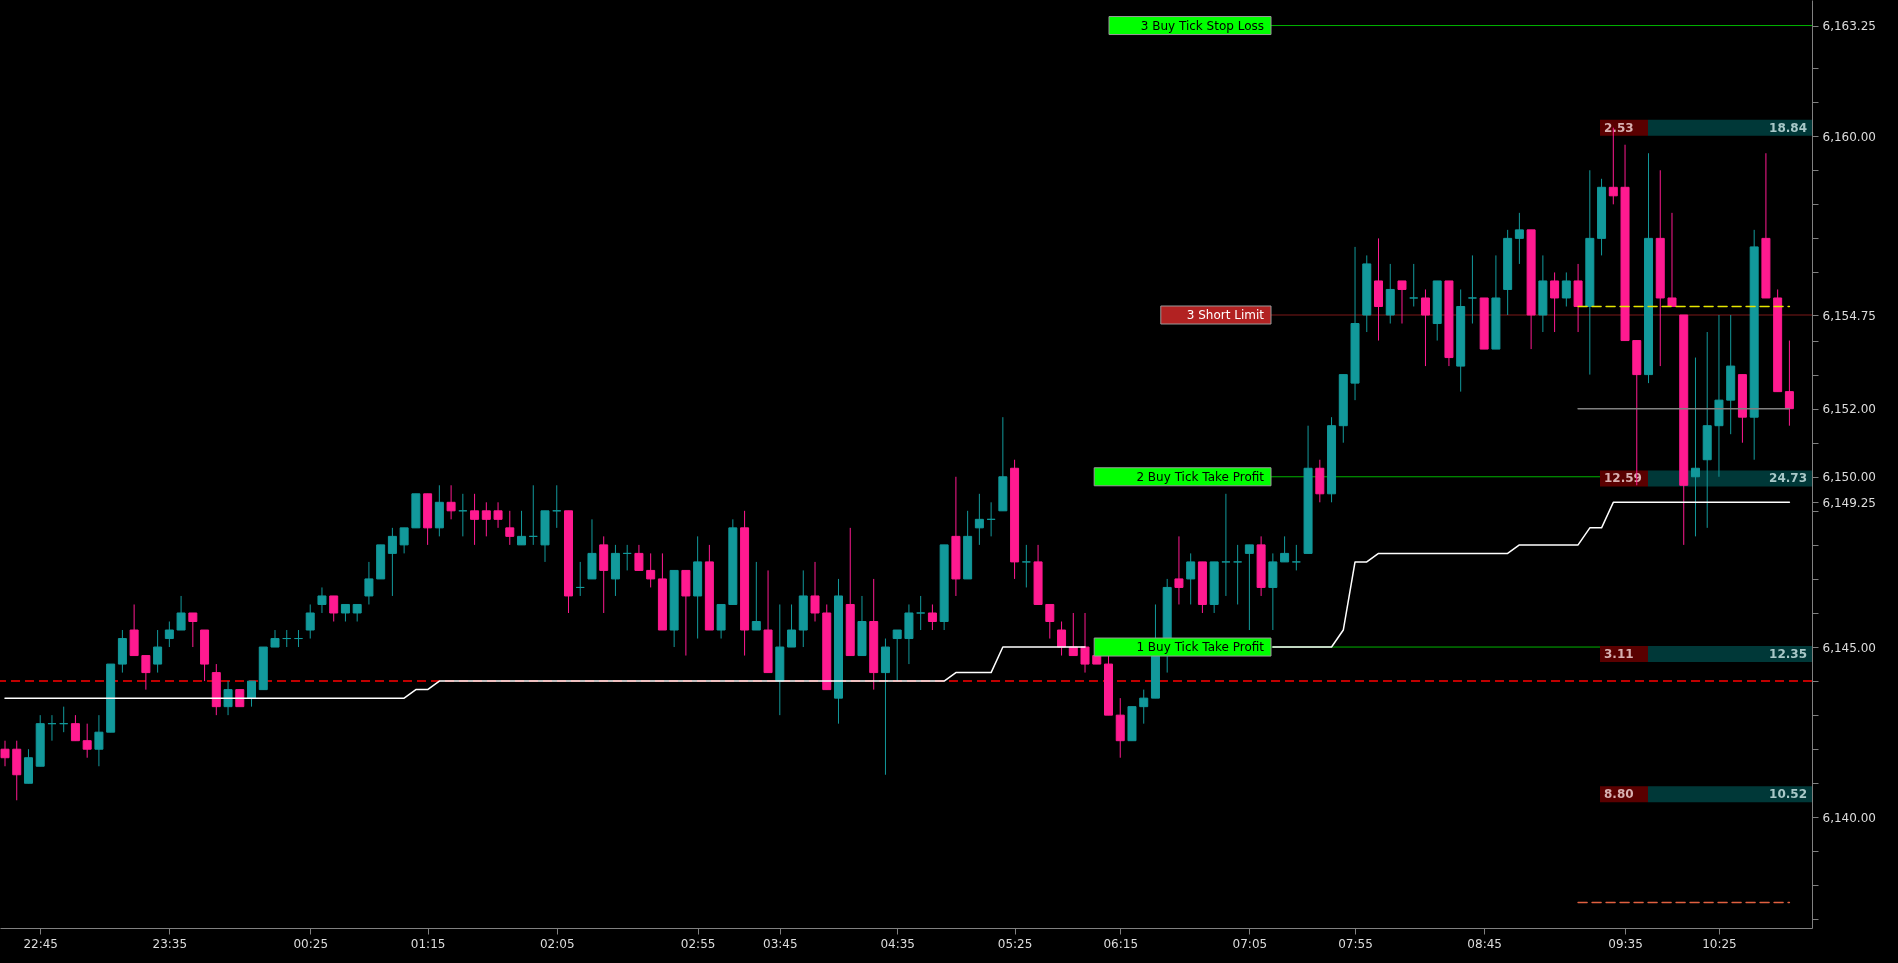 This screenshot has height=963, width=1898. I want to click on annotation: 18.84, so click(1788, 127).